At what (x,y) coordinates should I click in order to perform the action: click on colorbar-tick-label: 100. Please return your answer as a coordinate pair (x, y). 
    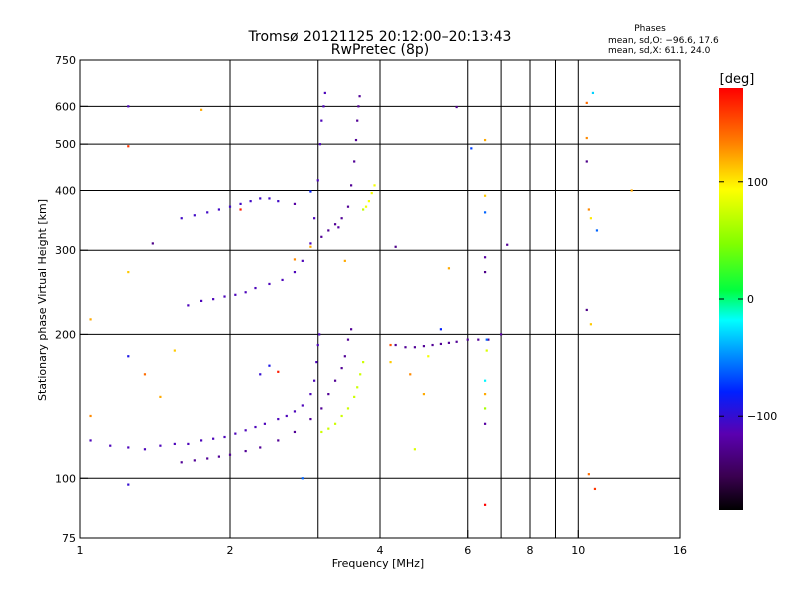
    Looking at the image, I should click on (757, 182).